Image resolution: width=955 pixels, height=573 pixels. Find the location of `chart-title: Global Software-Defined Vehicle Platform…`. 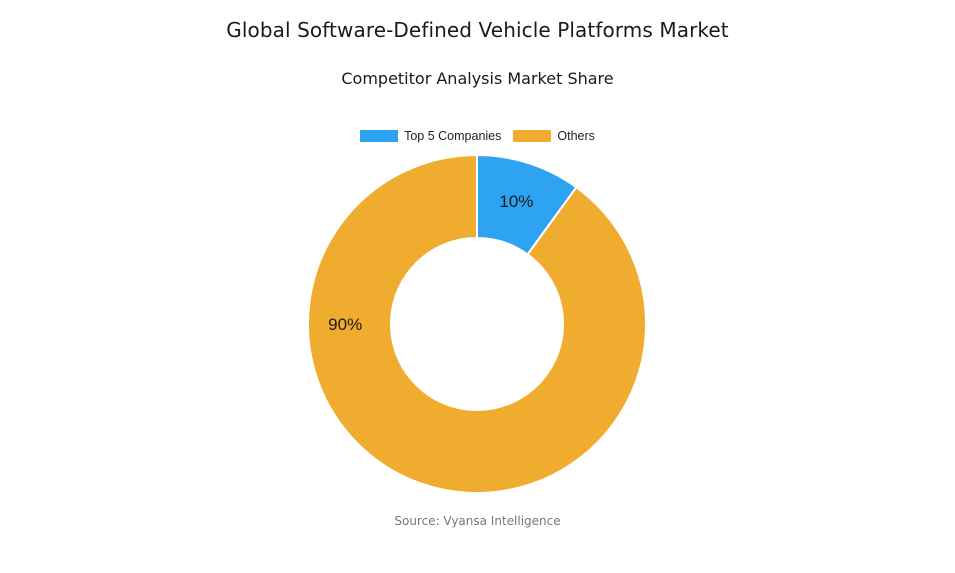

chart-title: Global Software-Defined Vehicle Platform… is located at coordinates (477, 30).